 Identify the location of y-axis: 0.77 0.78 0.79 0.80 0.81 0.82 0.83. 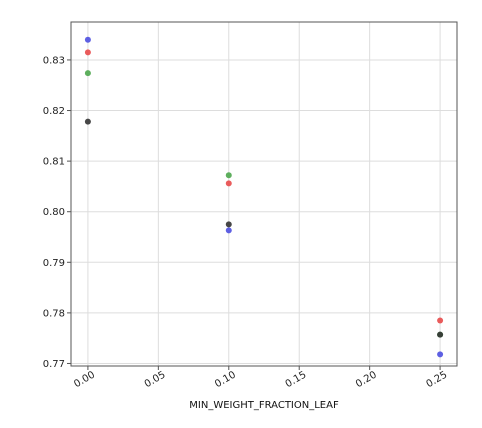
(57, 212).